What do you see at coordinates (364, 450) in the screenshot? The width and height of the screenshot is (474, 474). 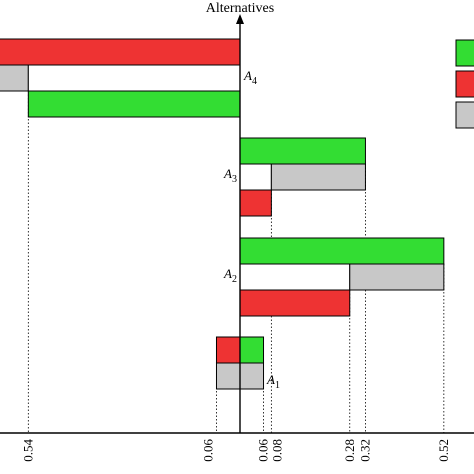 I see `tick-label: 0.32` at bounding box center [364, 450].